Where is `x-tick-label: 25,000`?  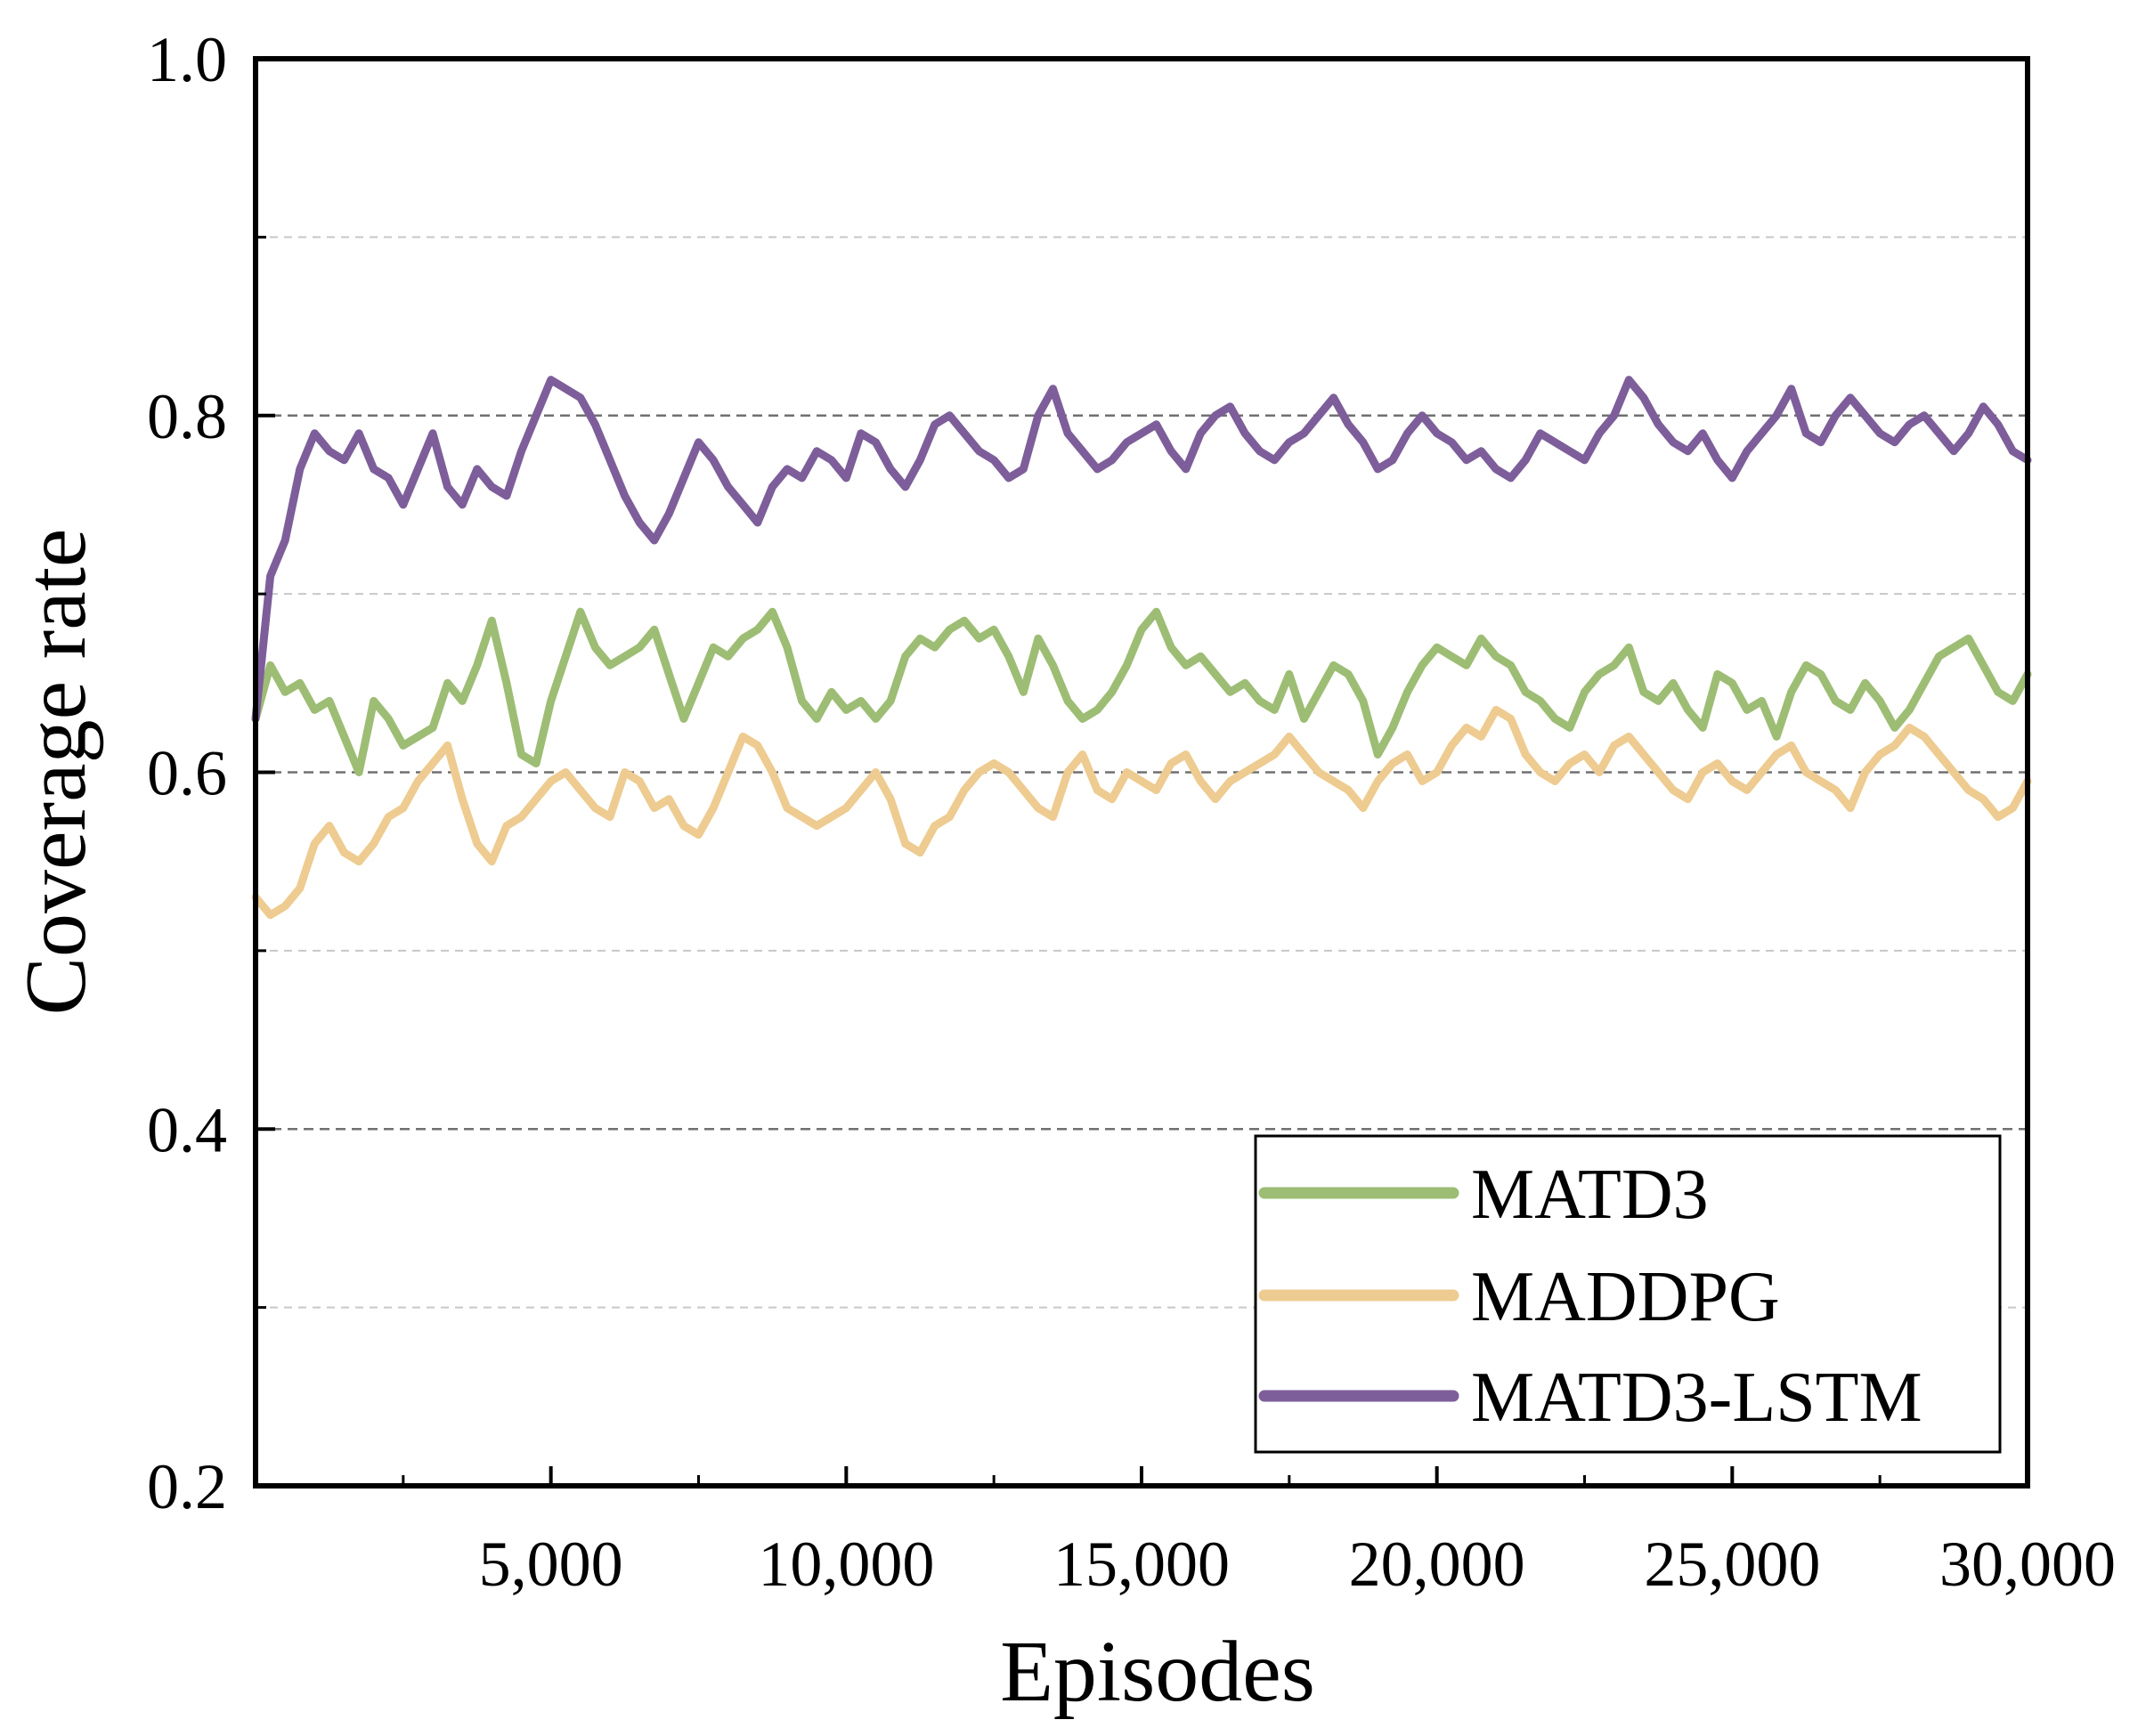
x-tick-label: 25,000 is located at coordinates (1732, 1564).